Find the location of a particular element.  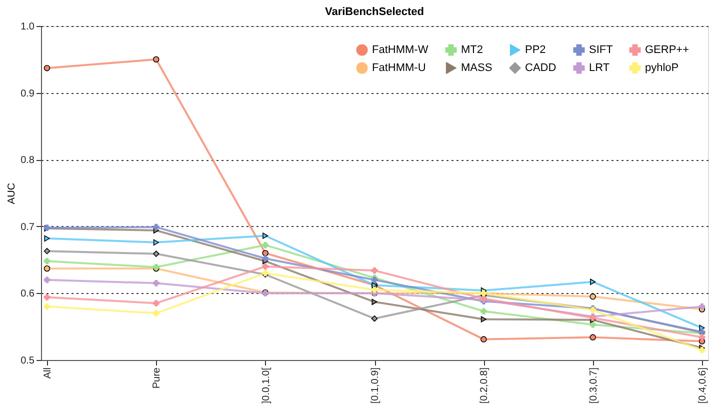

y-tick-label: 1.0 is located at coordinates (27, 27).